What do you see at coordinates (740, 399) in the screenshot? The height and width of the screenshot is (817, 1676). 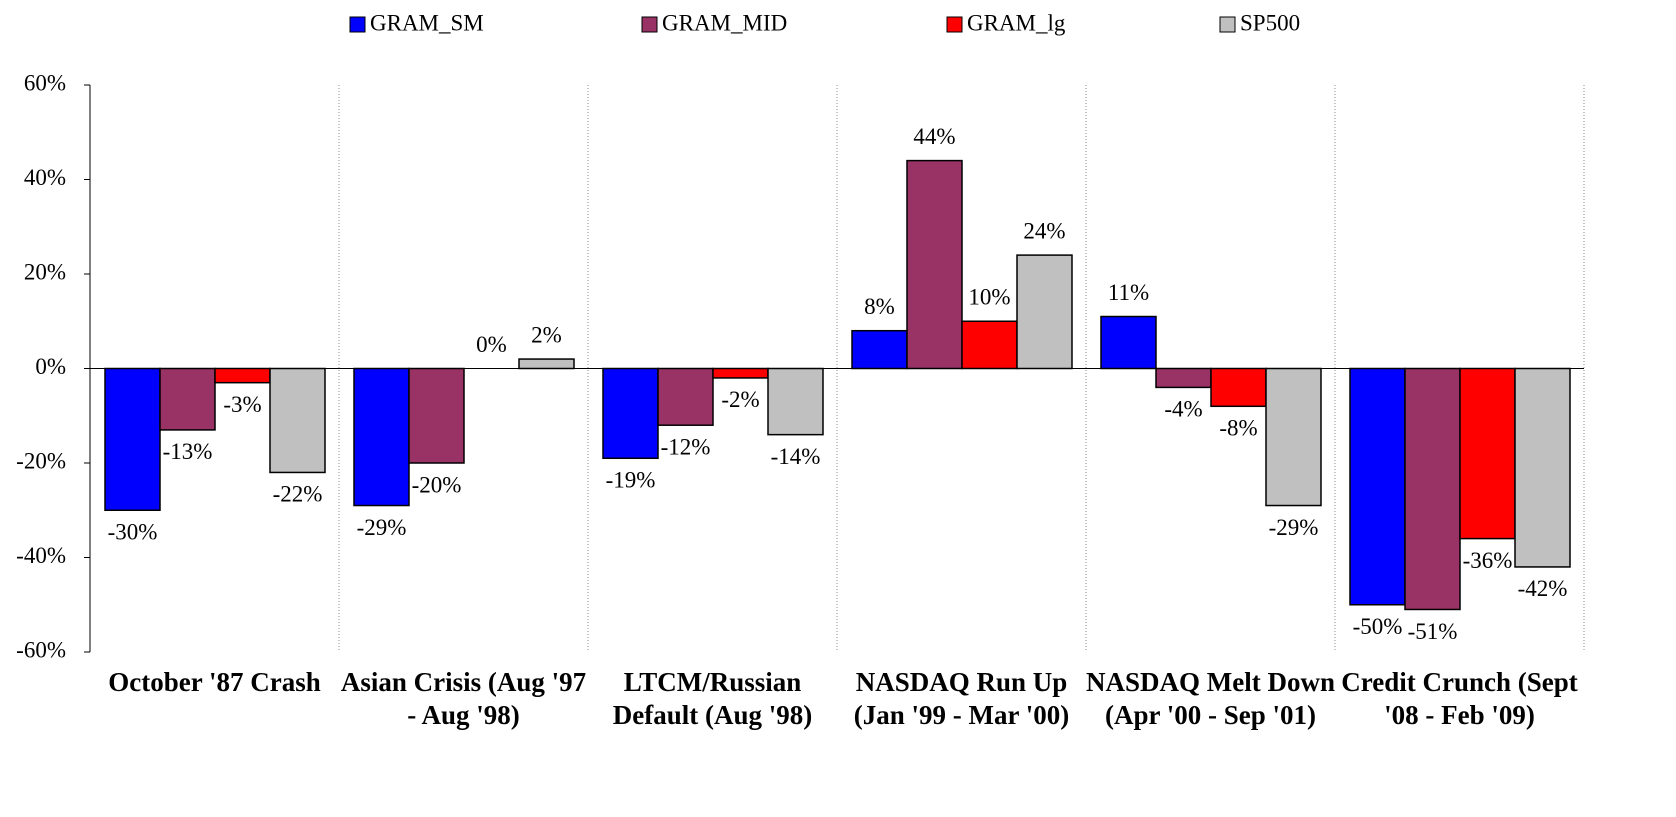 I see `value-label: -2%` at bounding box center [740, 399].